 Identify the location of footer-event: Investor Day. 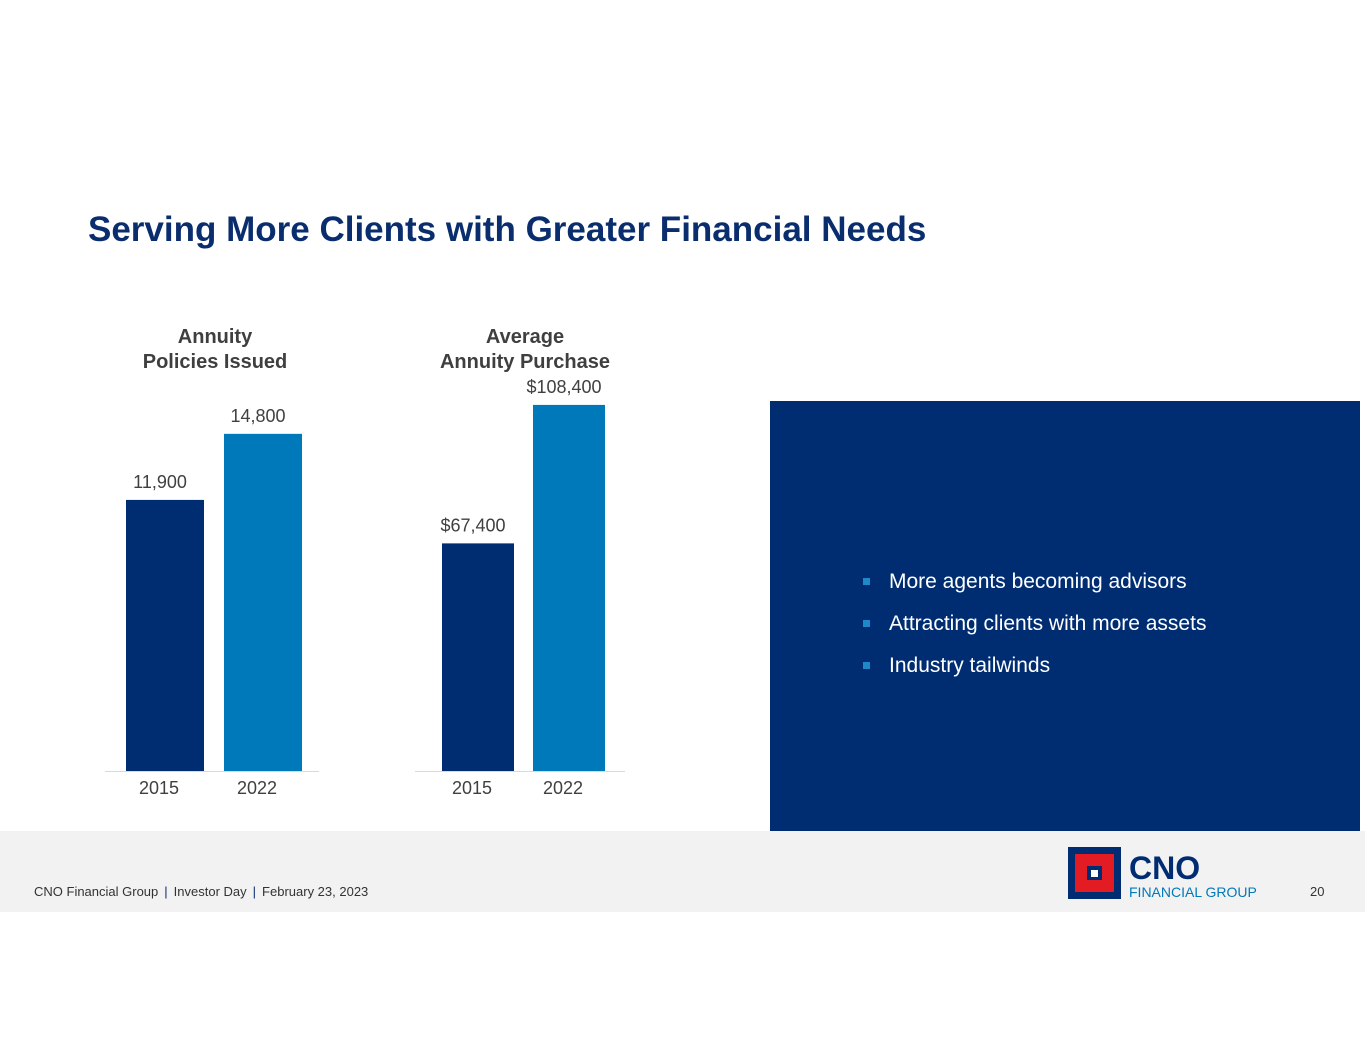
(210, 891).